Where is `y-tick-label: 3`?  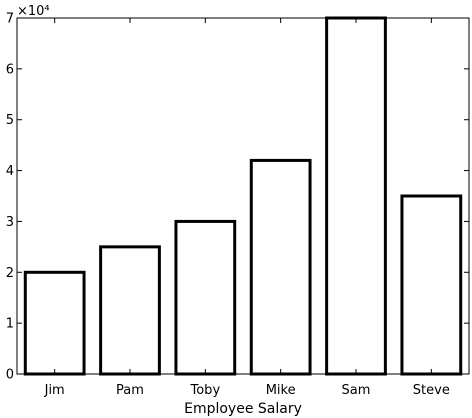 y-tick-label: 3 is located at coordinates (10, 222).